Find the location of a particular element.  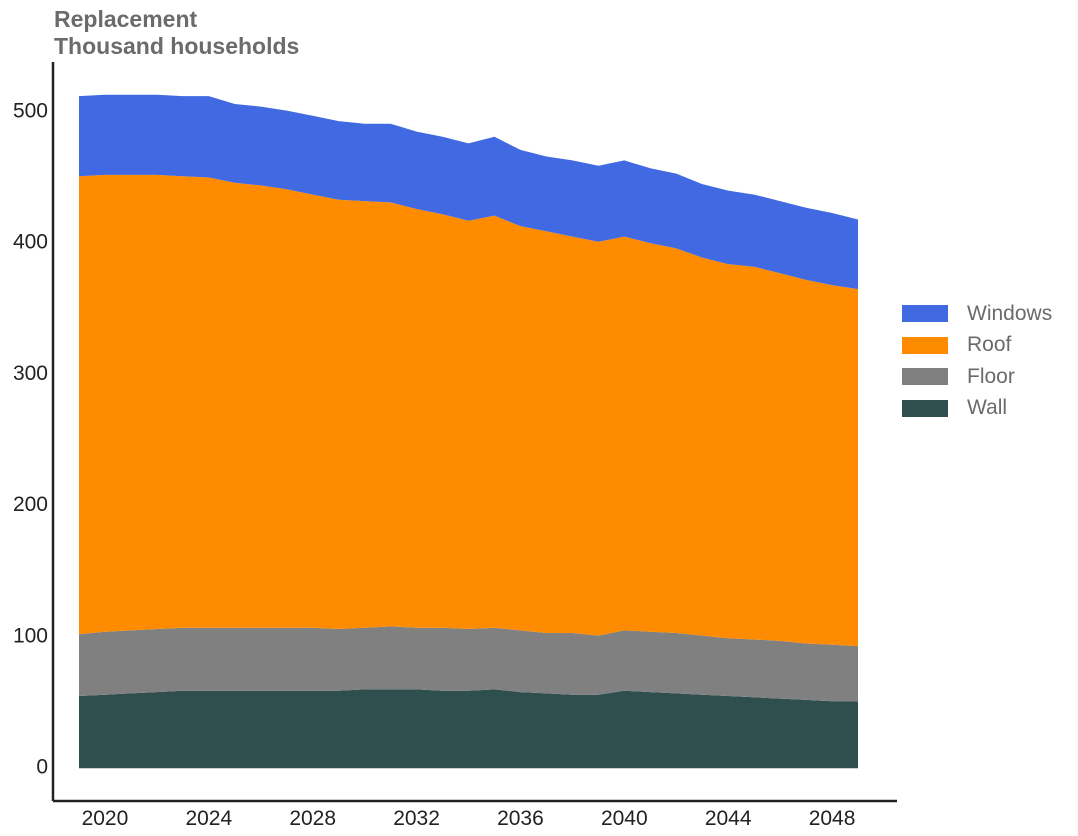

x-tick-label: 2024 is located at coordinates (208, 818).